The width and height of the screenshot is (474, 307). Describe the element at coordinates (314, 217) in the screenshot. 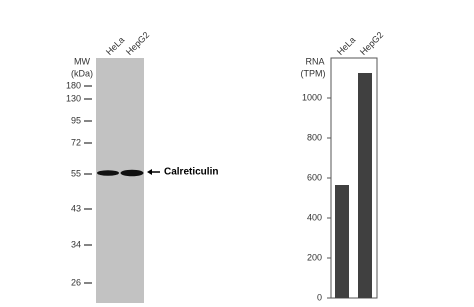

I see `y-tick-label: 400` at that location.